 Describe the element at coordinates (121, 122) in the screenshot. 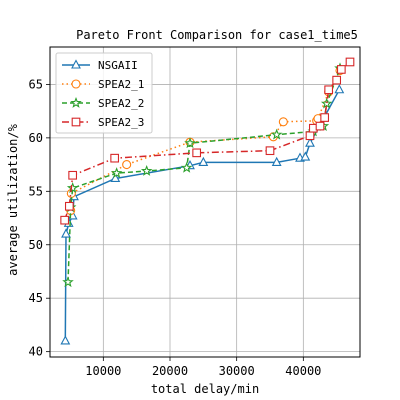

I see `legend-label: SPEA2_3` at that location.